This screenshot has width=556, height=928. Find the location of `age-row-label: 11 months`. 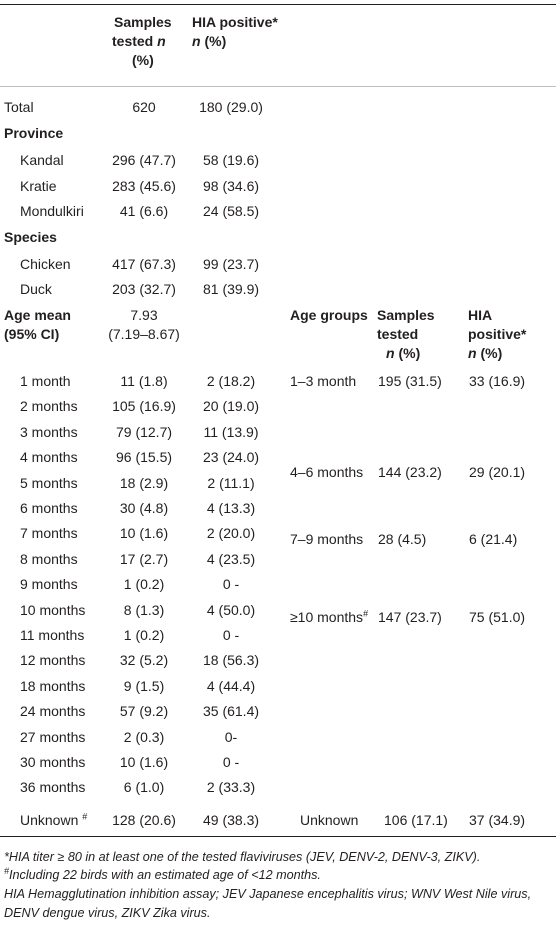

age-row-label: 11 months is located at coordinates (52, 635).